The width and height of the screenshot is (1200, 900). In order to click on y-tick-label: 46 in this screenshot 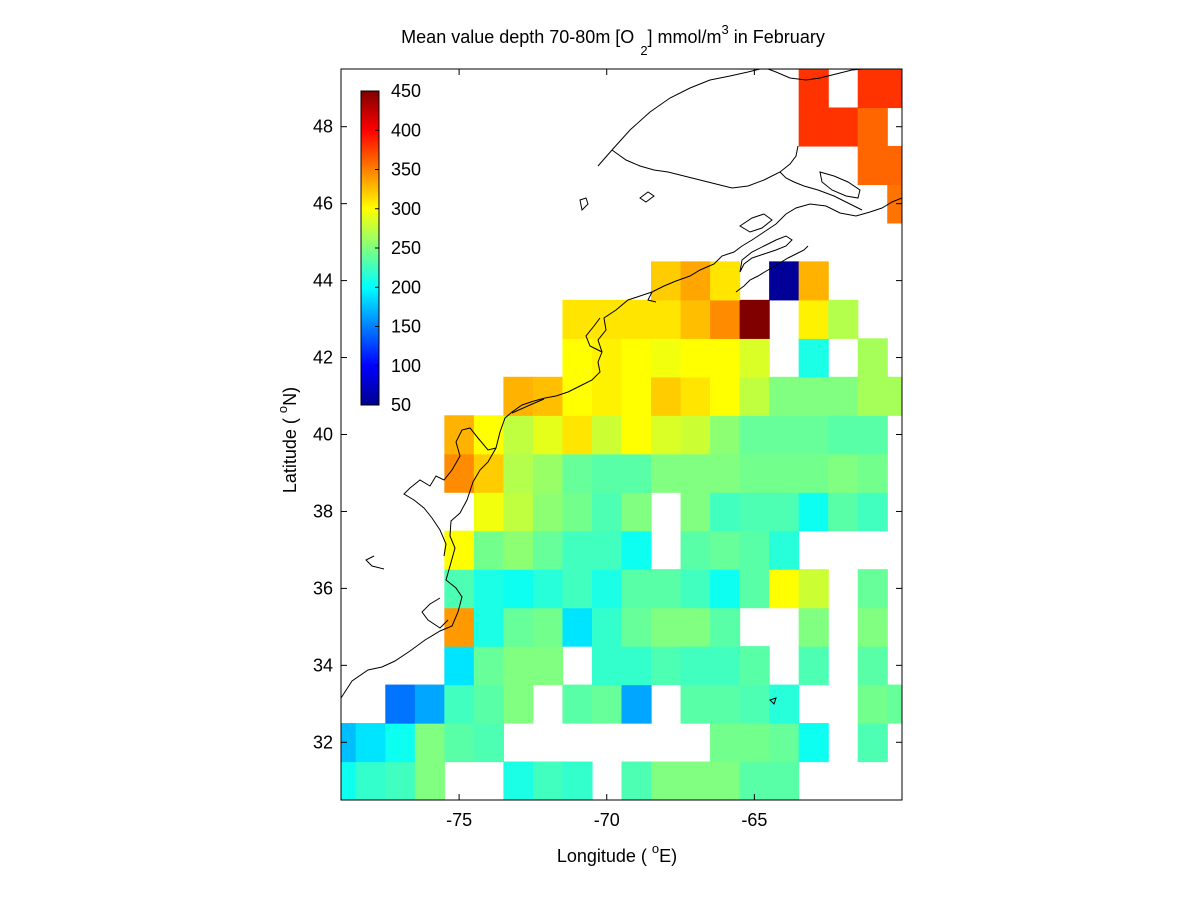, I will do `click(323, 204)`.